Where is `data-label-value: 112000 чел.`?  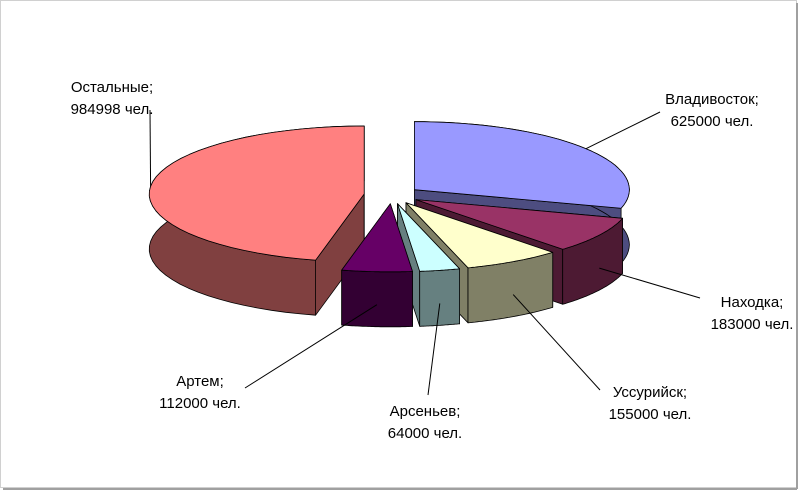 data-label-value: 112000 чел. is located at coordinates (200, 403).